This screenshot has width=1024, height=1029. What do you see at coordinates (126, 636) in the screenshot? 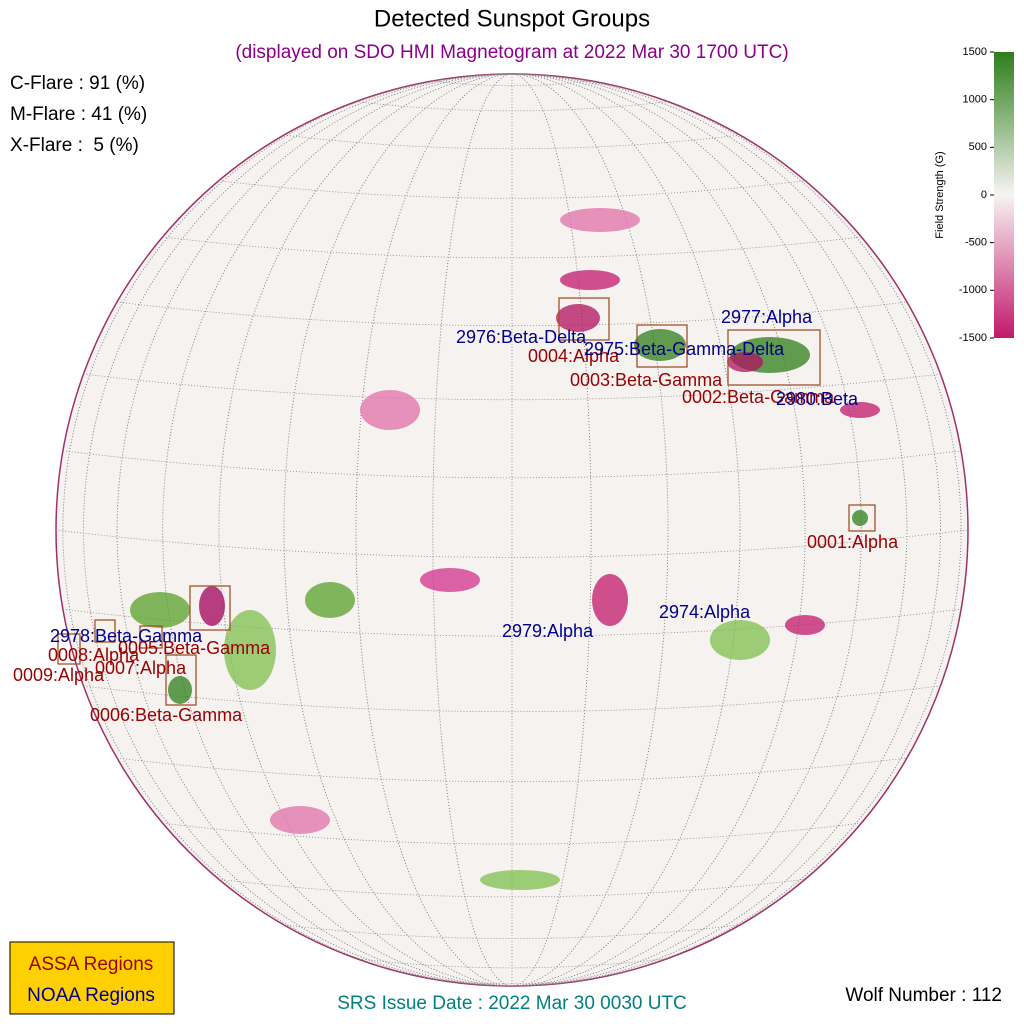
I see `noaa-region-label: 2978:Beta-Gamma` at bounding box center [126, 636].